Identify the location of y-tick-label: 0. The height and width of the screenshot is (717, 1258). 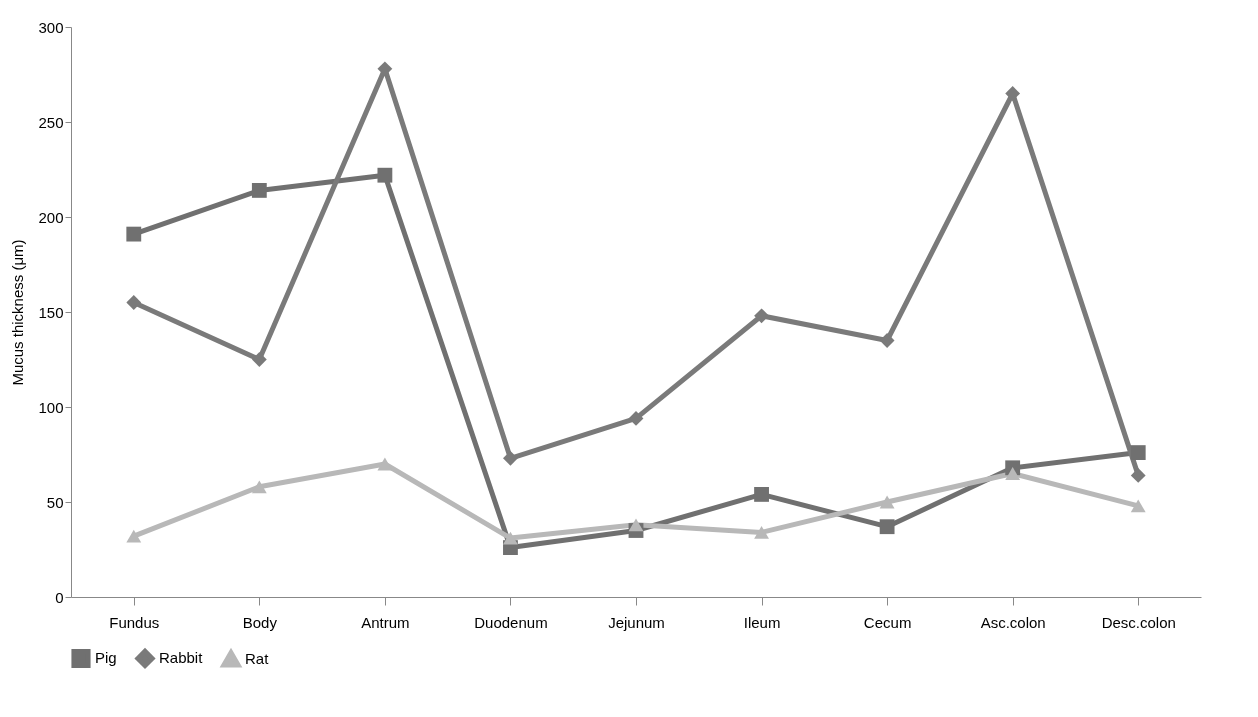
(59, 597).